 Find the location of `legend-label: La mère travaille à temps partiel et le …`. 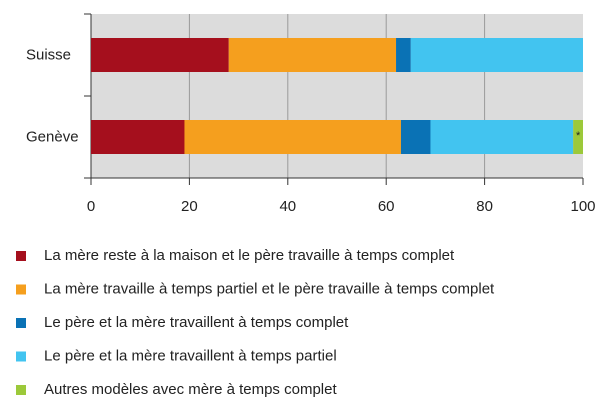

legend-label: La mère travaille à temps partiel et le … is located at coordinates (269, 288).